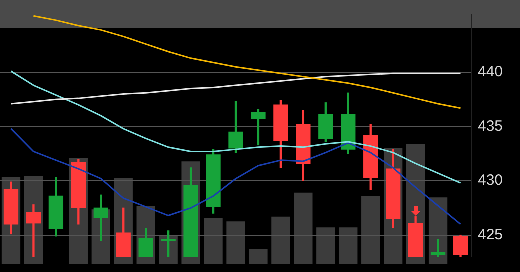 This screenshot has width=520, height=272. I want to click on candlestick, so click(34, 230).